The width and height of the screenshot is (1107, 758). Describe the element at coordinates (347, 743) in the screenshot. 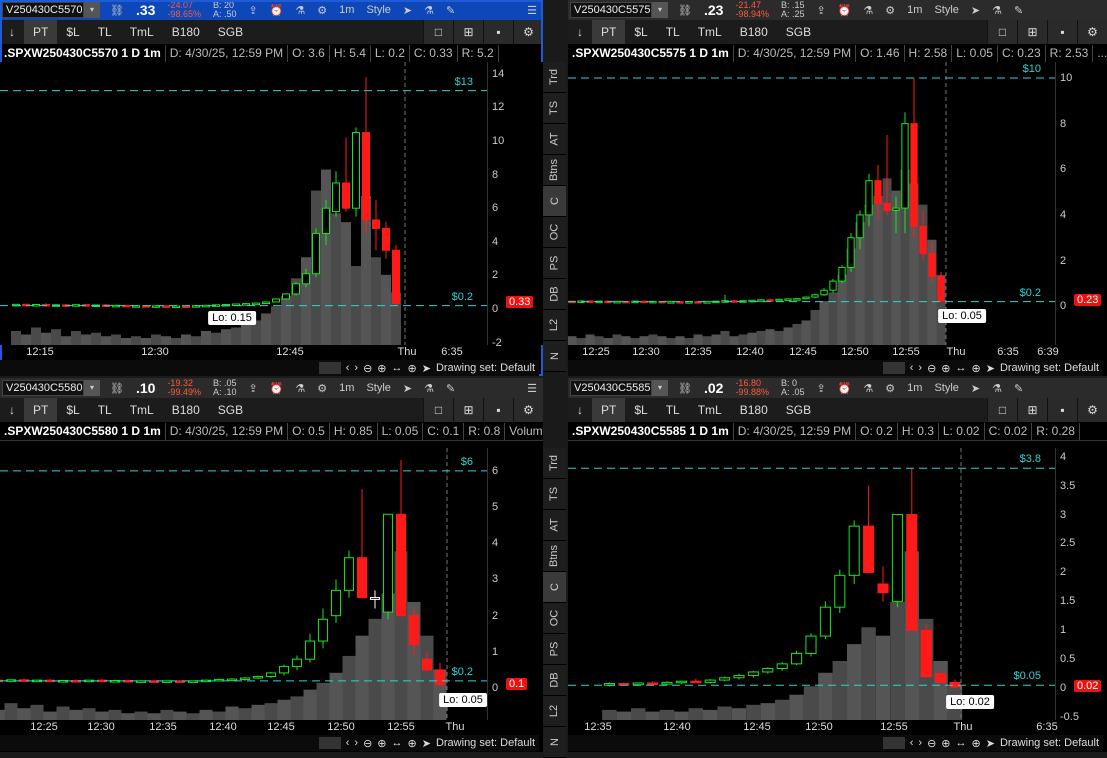

I see `scroll-left-button: ‹` at that location.